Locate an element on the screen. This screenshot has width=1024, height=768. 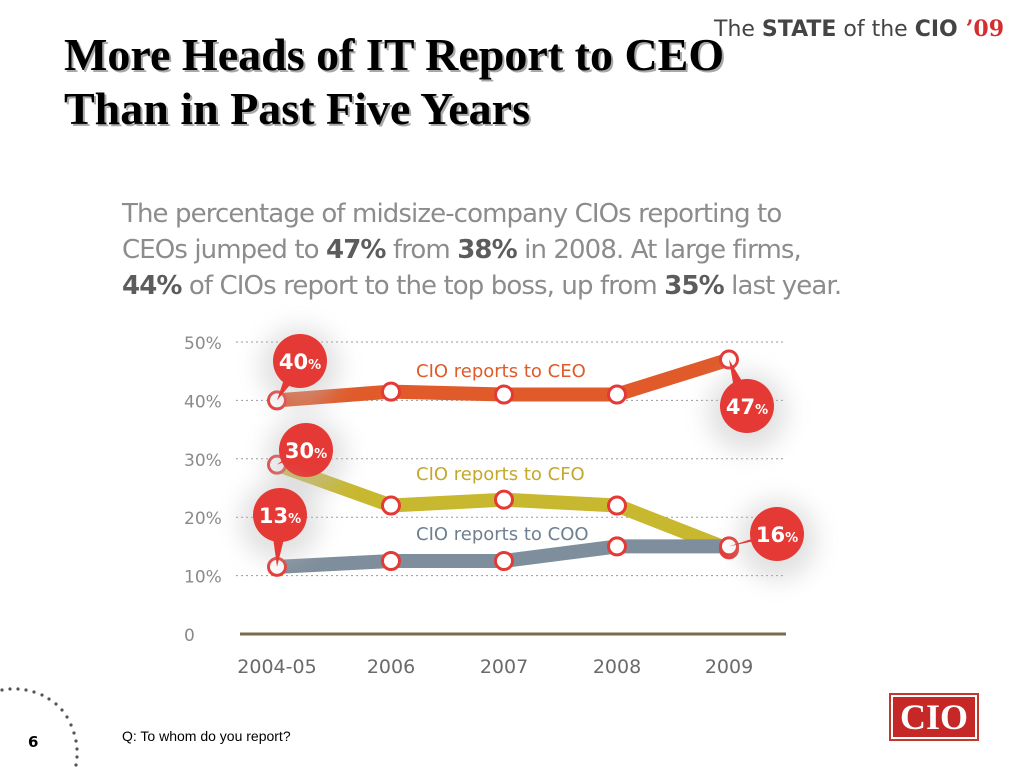
x-tick-label: 2006 is located at coordinates (391, 667).